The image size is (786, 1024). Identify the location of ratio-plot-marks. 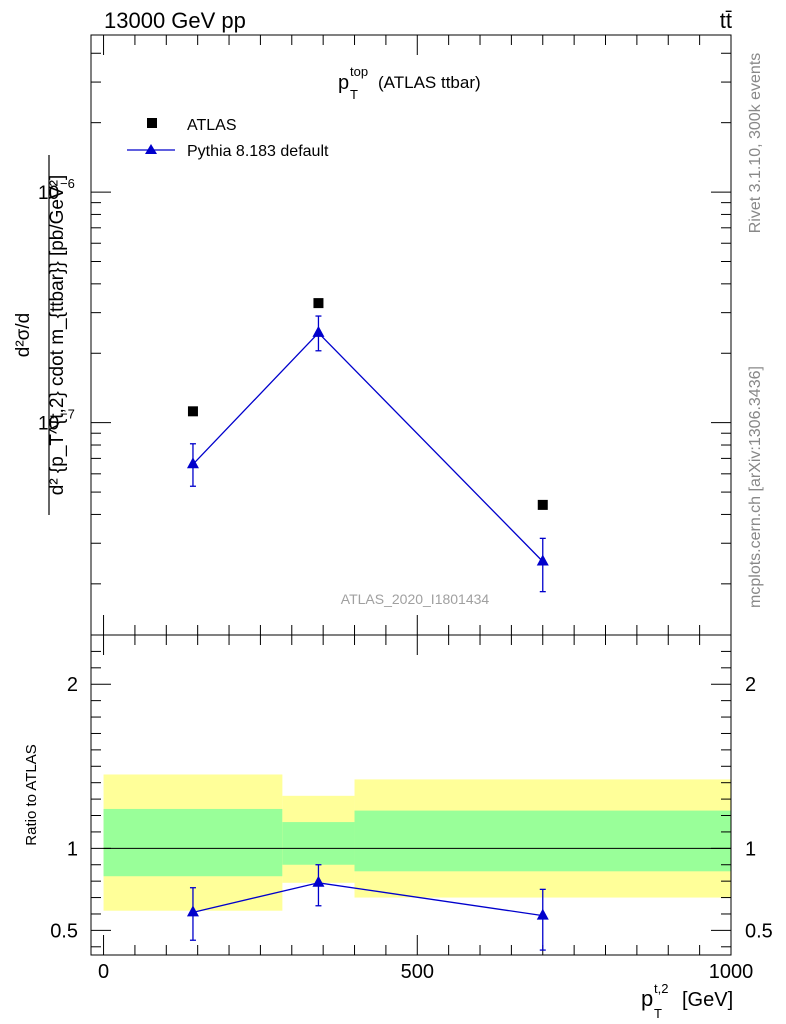
(367, 907).